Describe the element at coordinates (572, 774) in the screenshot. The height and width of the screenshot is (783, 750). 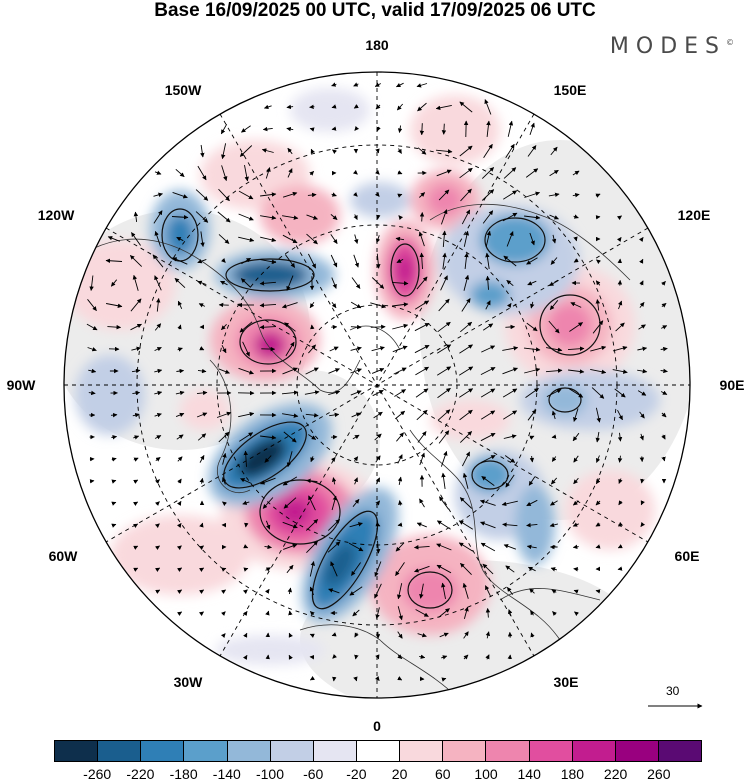
I see `colorbar-tick-label: 180` at that location.